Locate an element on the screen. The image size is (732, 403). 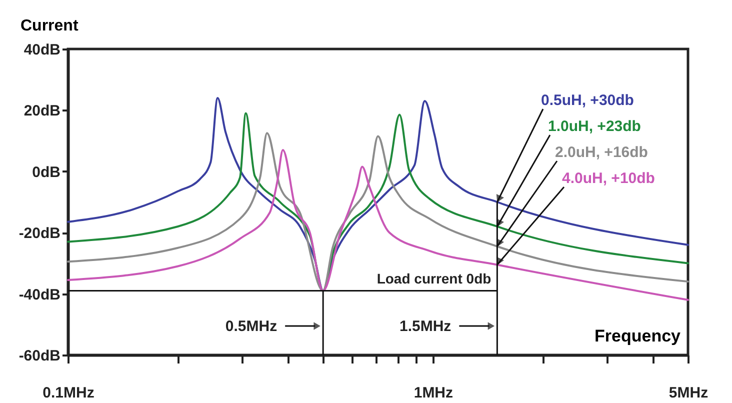
text: 0.5uH, +30db is located at coordinates (587, 100).